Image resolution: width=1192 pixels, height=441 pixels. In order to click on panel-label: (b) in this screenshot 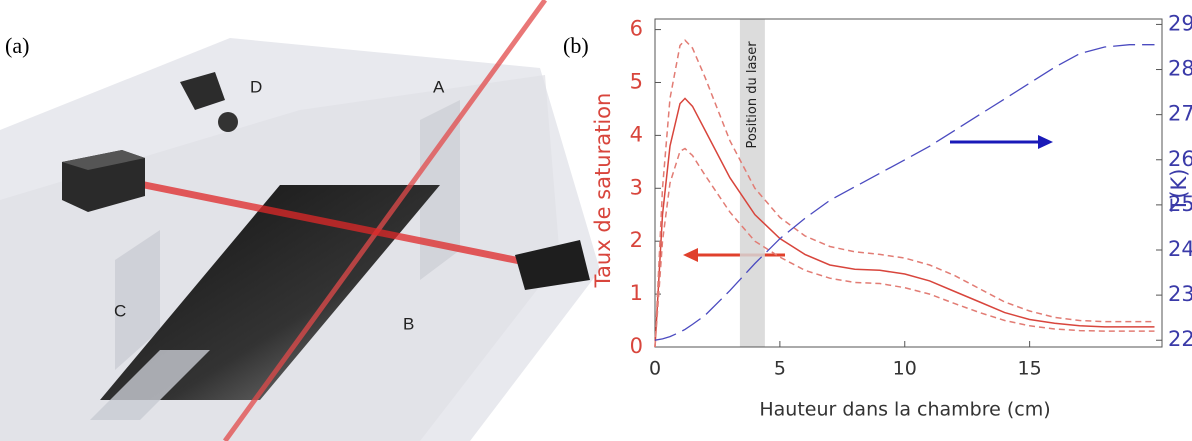, I will do `click(576, 45)`.